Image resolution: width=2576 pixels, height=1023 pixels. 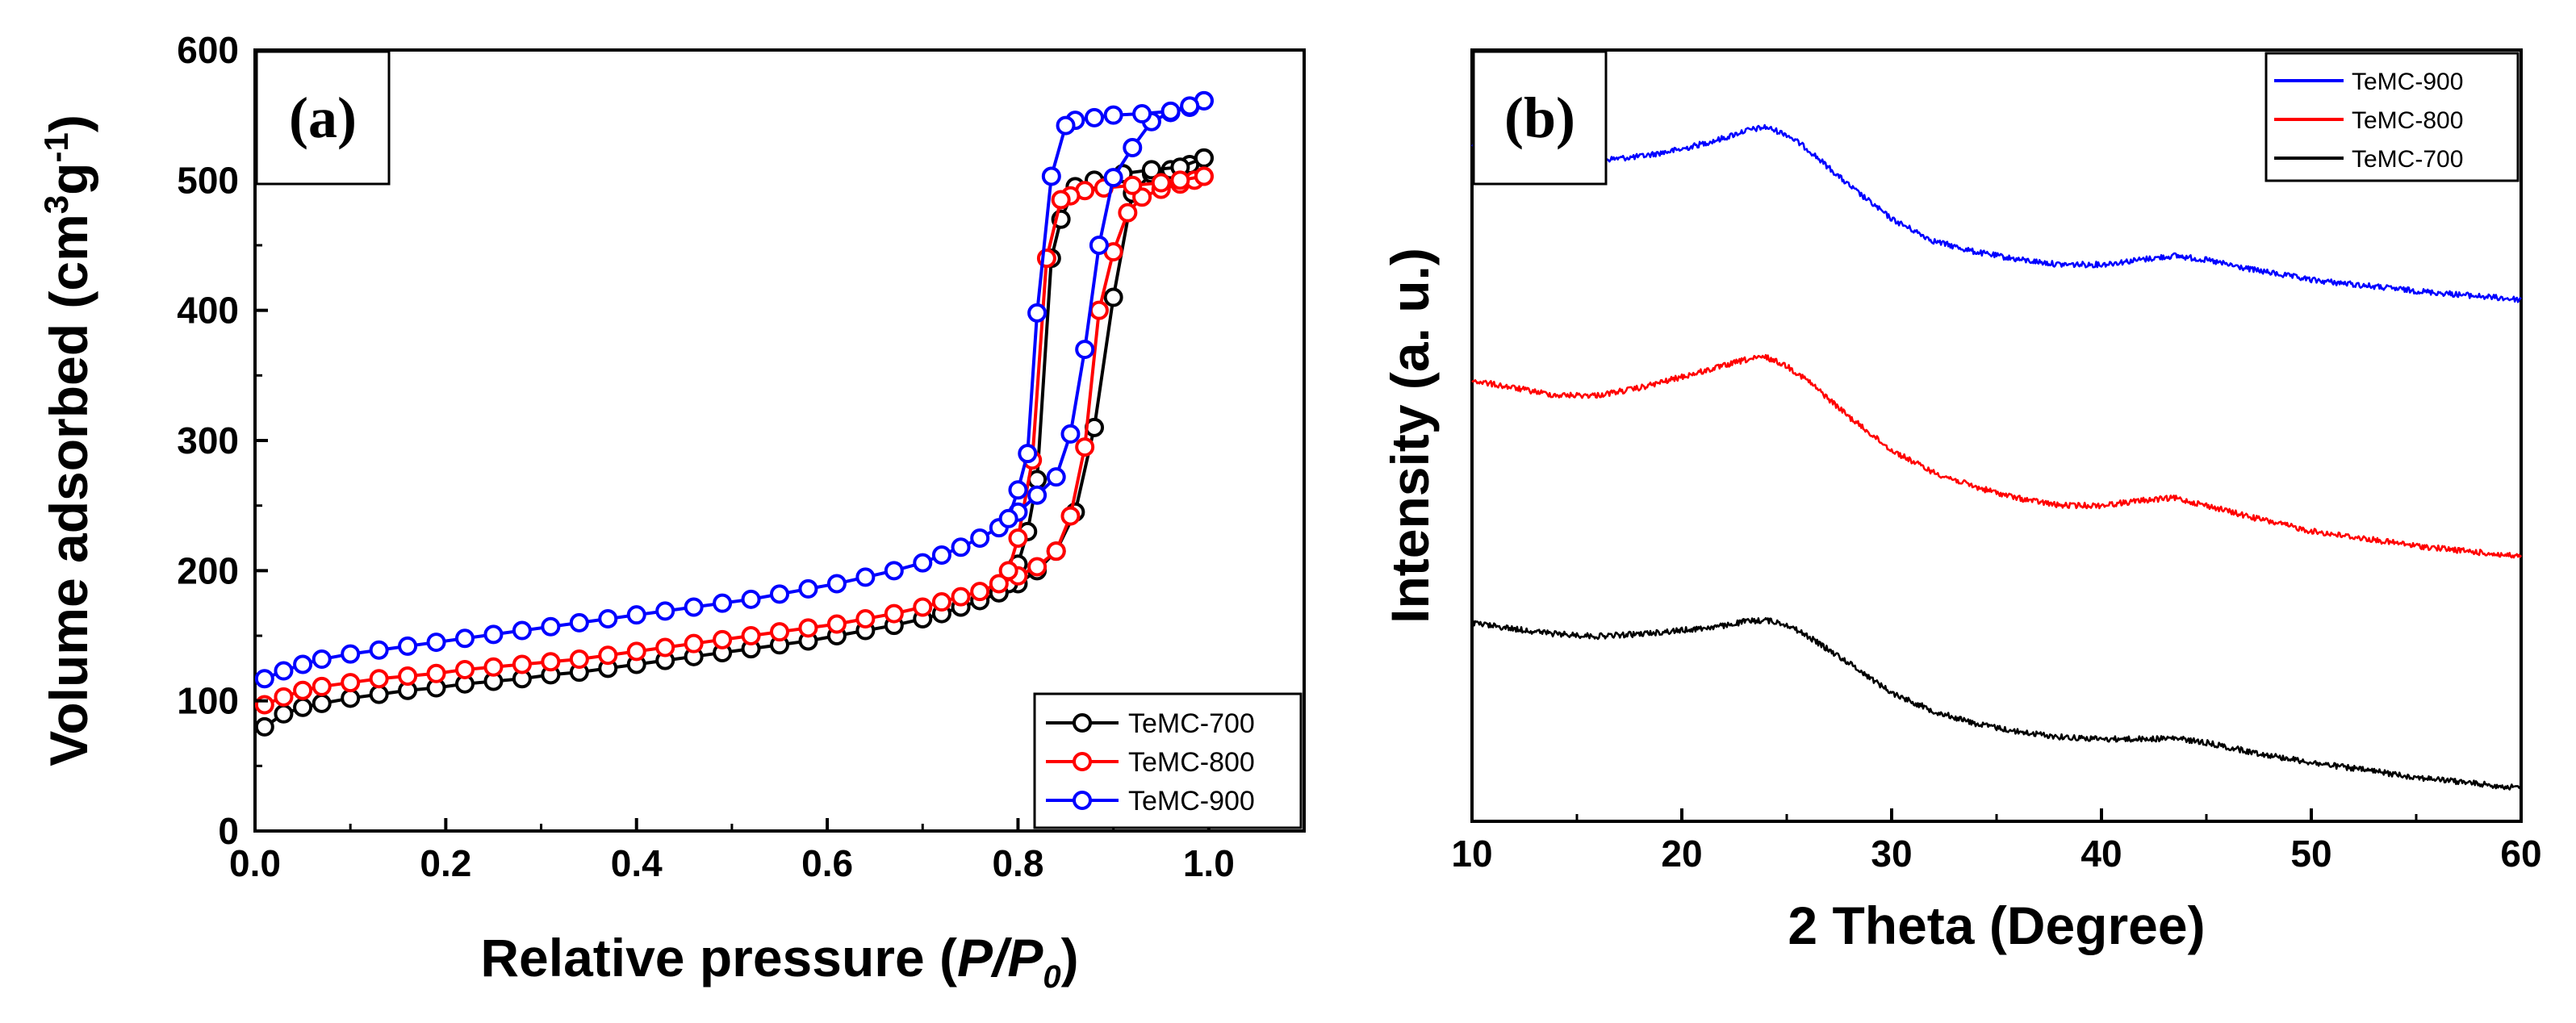 What do you see at coordinates (208, 311) in the screenshot?
I see `y-tick-label: 400` at bounding box center [208, 311].